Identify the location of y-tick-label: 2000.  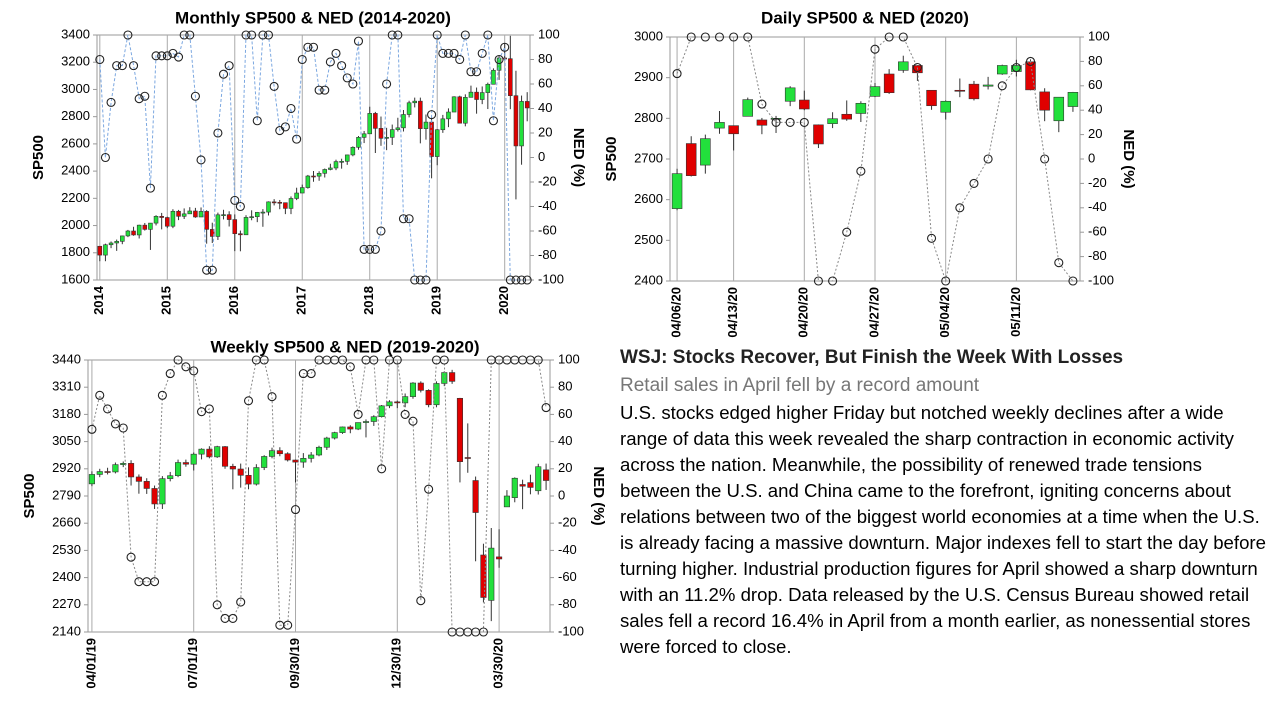
(75, 224).